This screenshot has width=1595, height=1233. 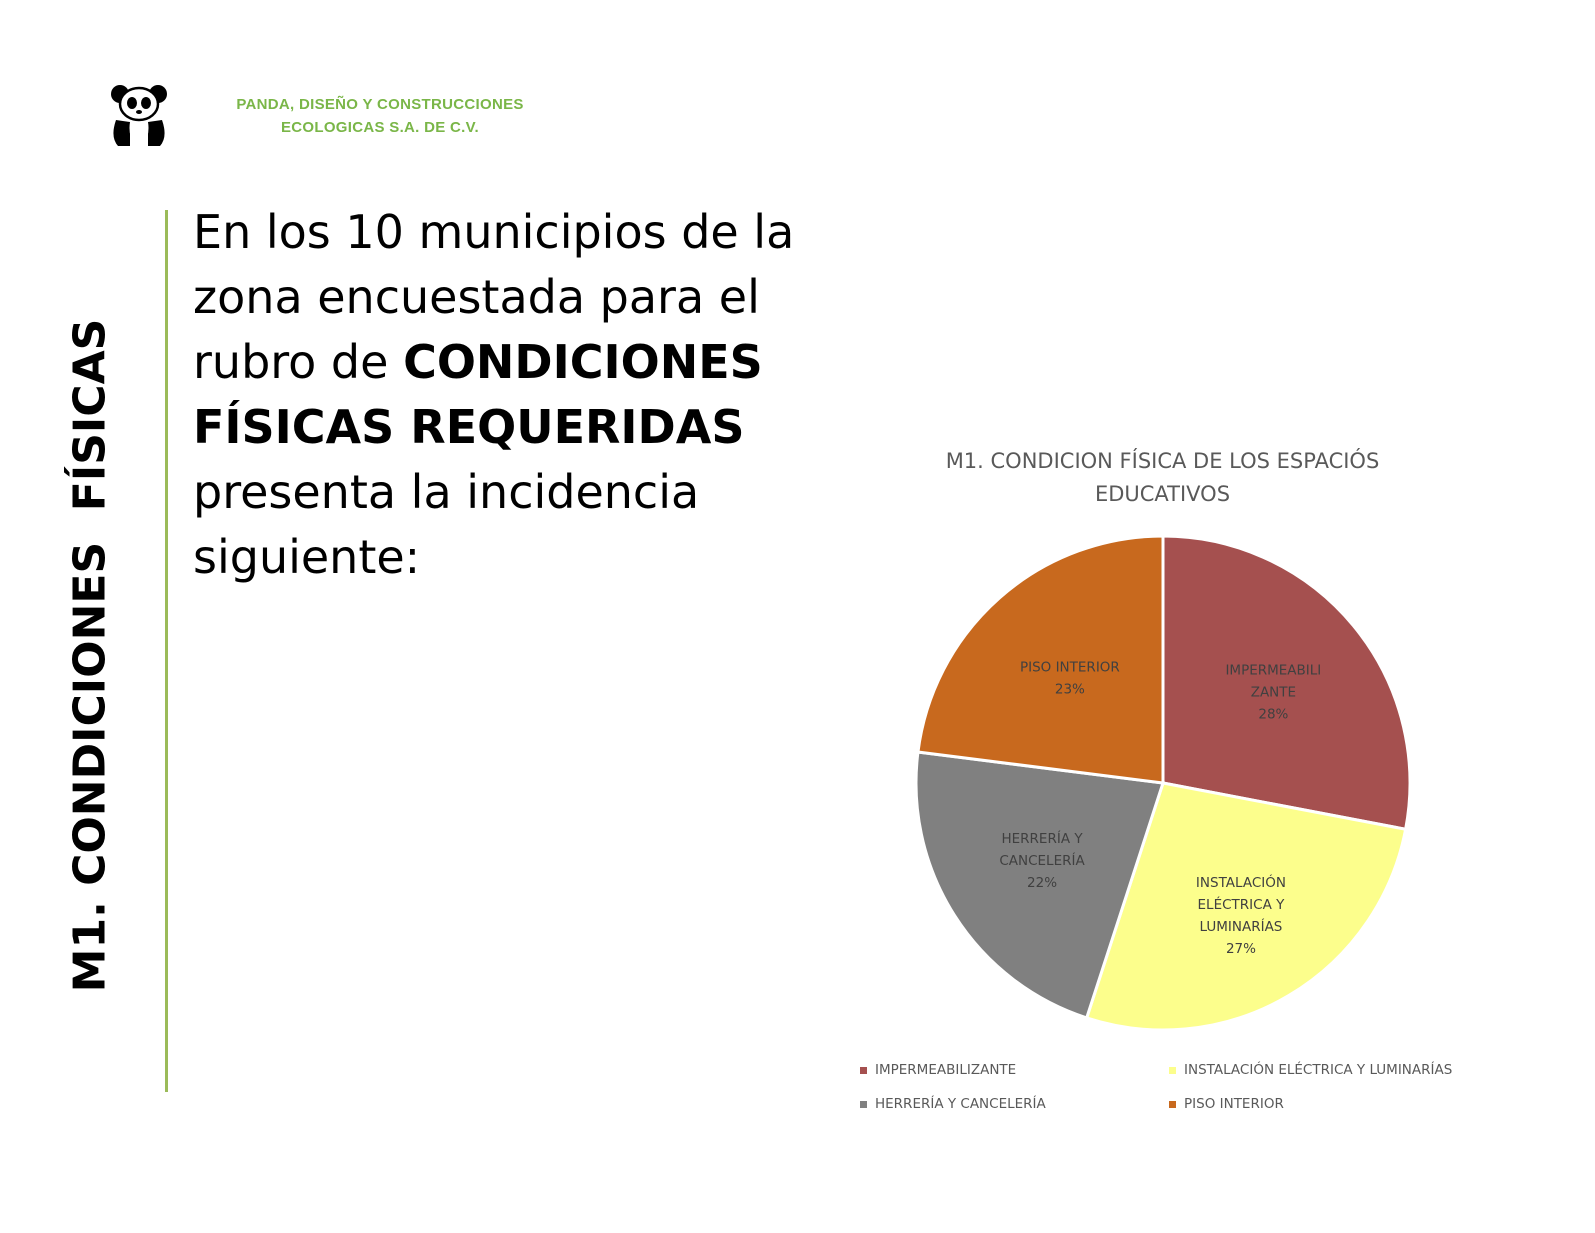 What do you see at coordinates (1070, 678) in the screenshot?
I see `pie-slice-label: PISO INTERIOR 23%` at bounding box center [1070, 678].